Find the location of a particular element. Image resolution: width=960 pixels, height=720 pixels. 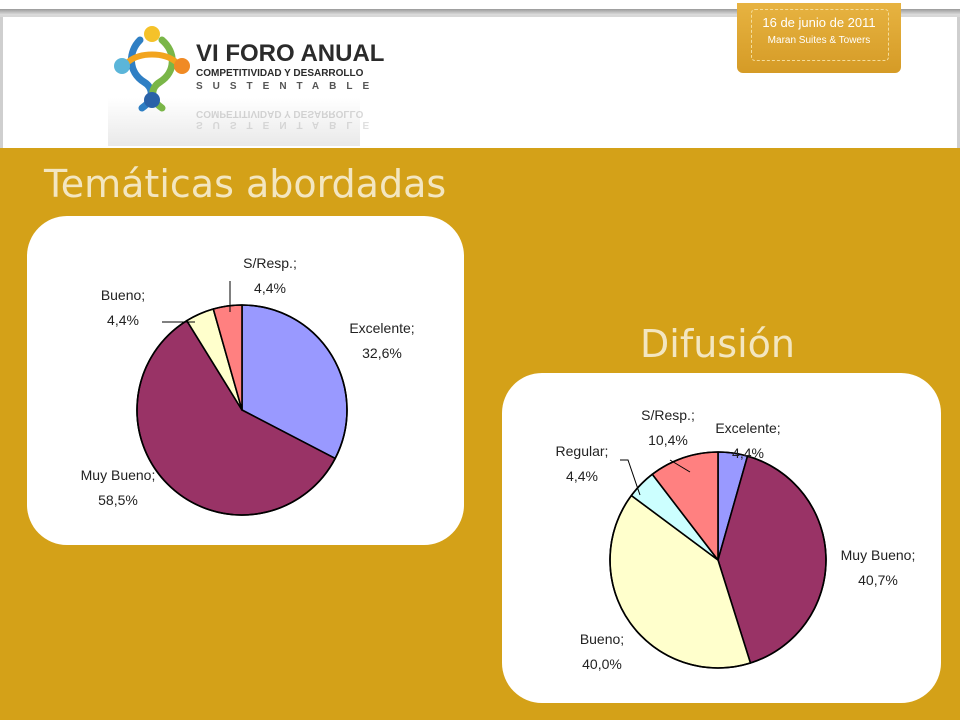

slice-value-muy-bueno: 40,7% is located at coordinates (878, 580).